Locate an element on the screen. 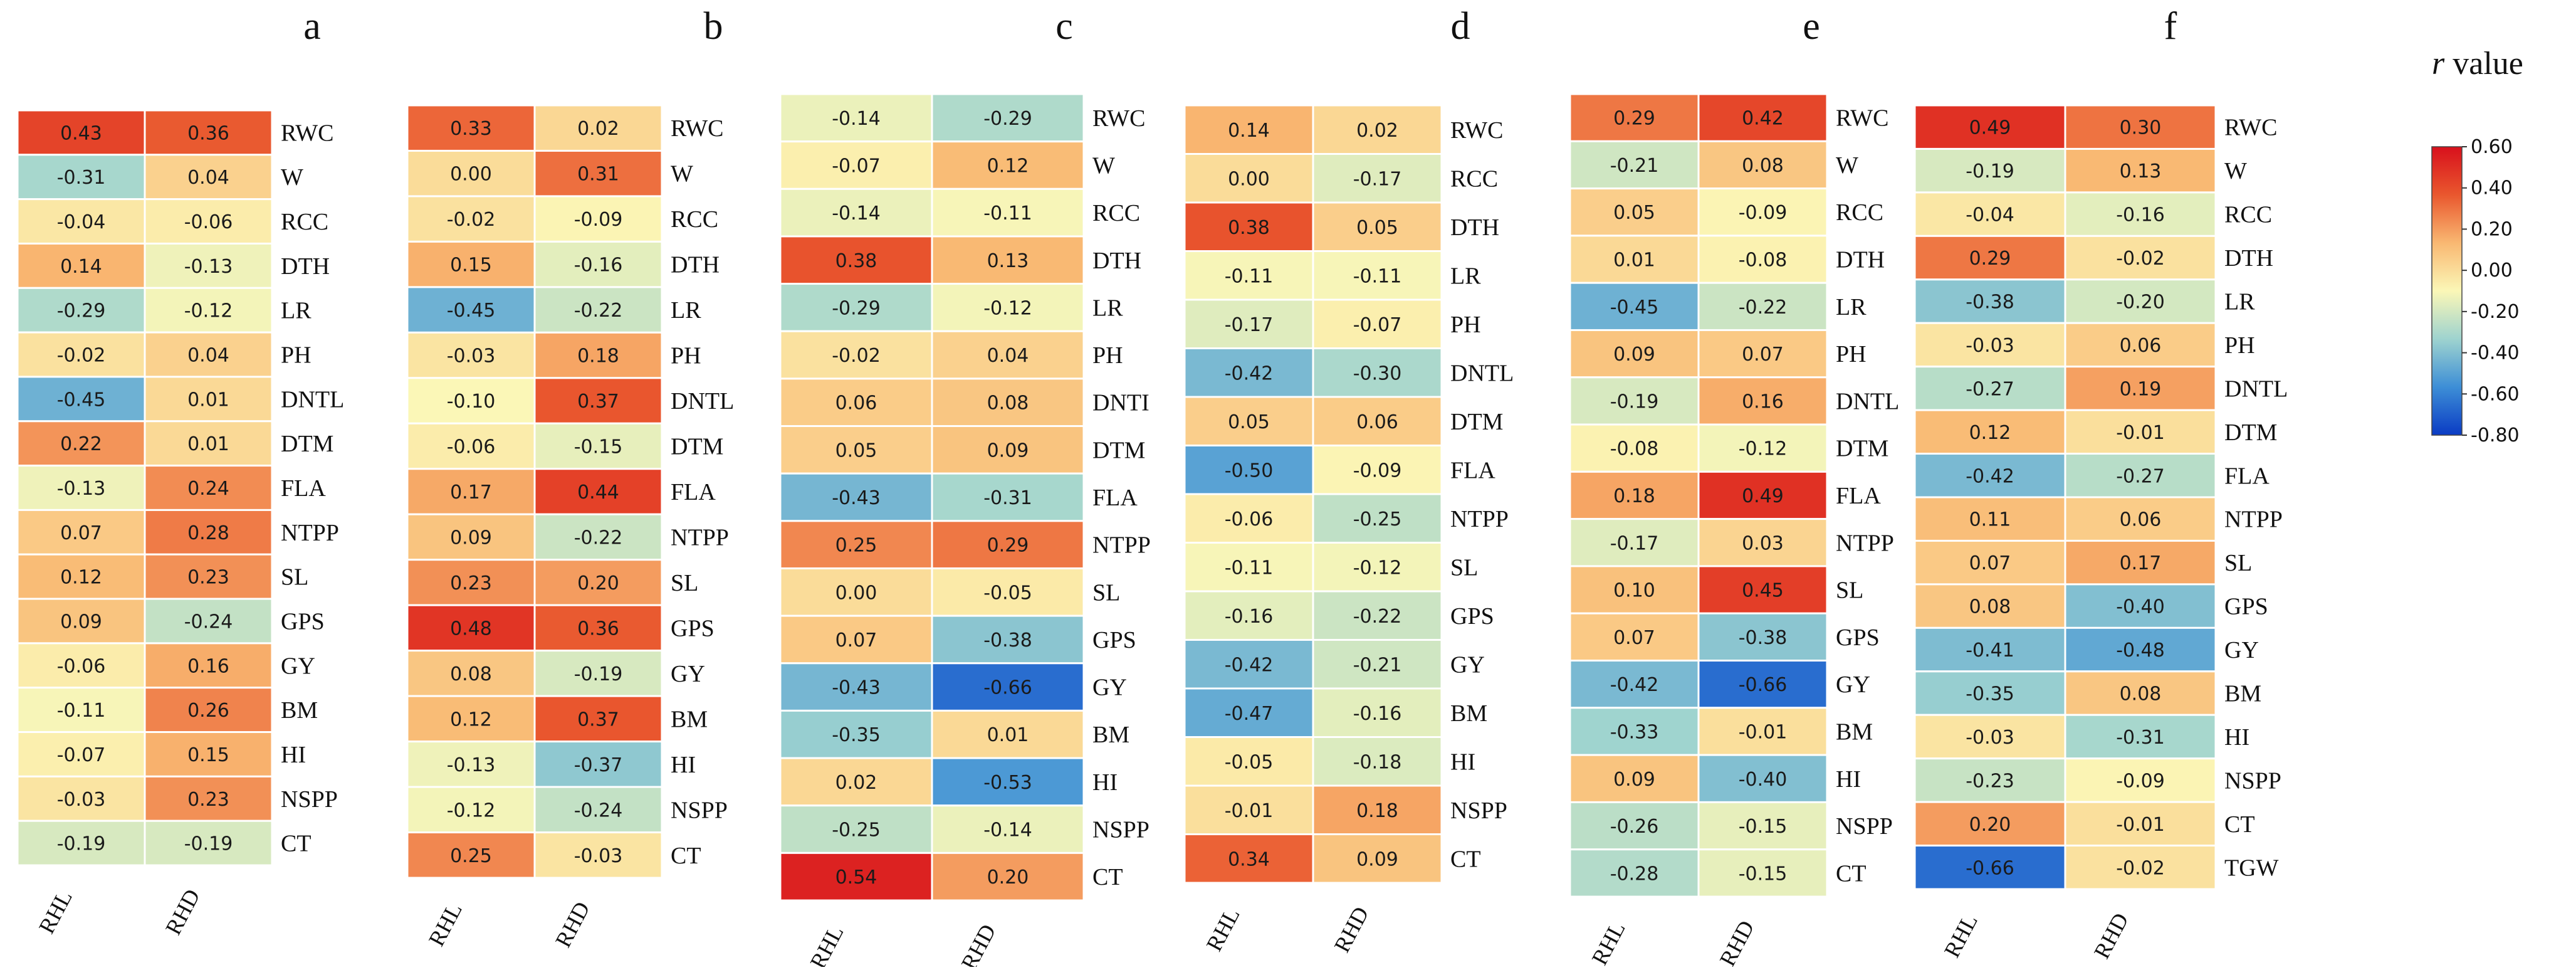 This screenshot has width=2576, height=970. panel-label-e: e is located at coordinates (1811, 26).